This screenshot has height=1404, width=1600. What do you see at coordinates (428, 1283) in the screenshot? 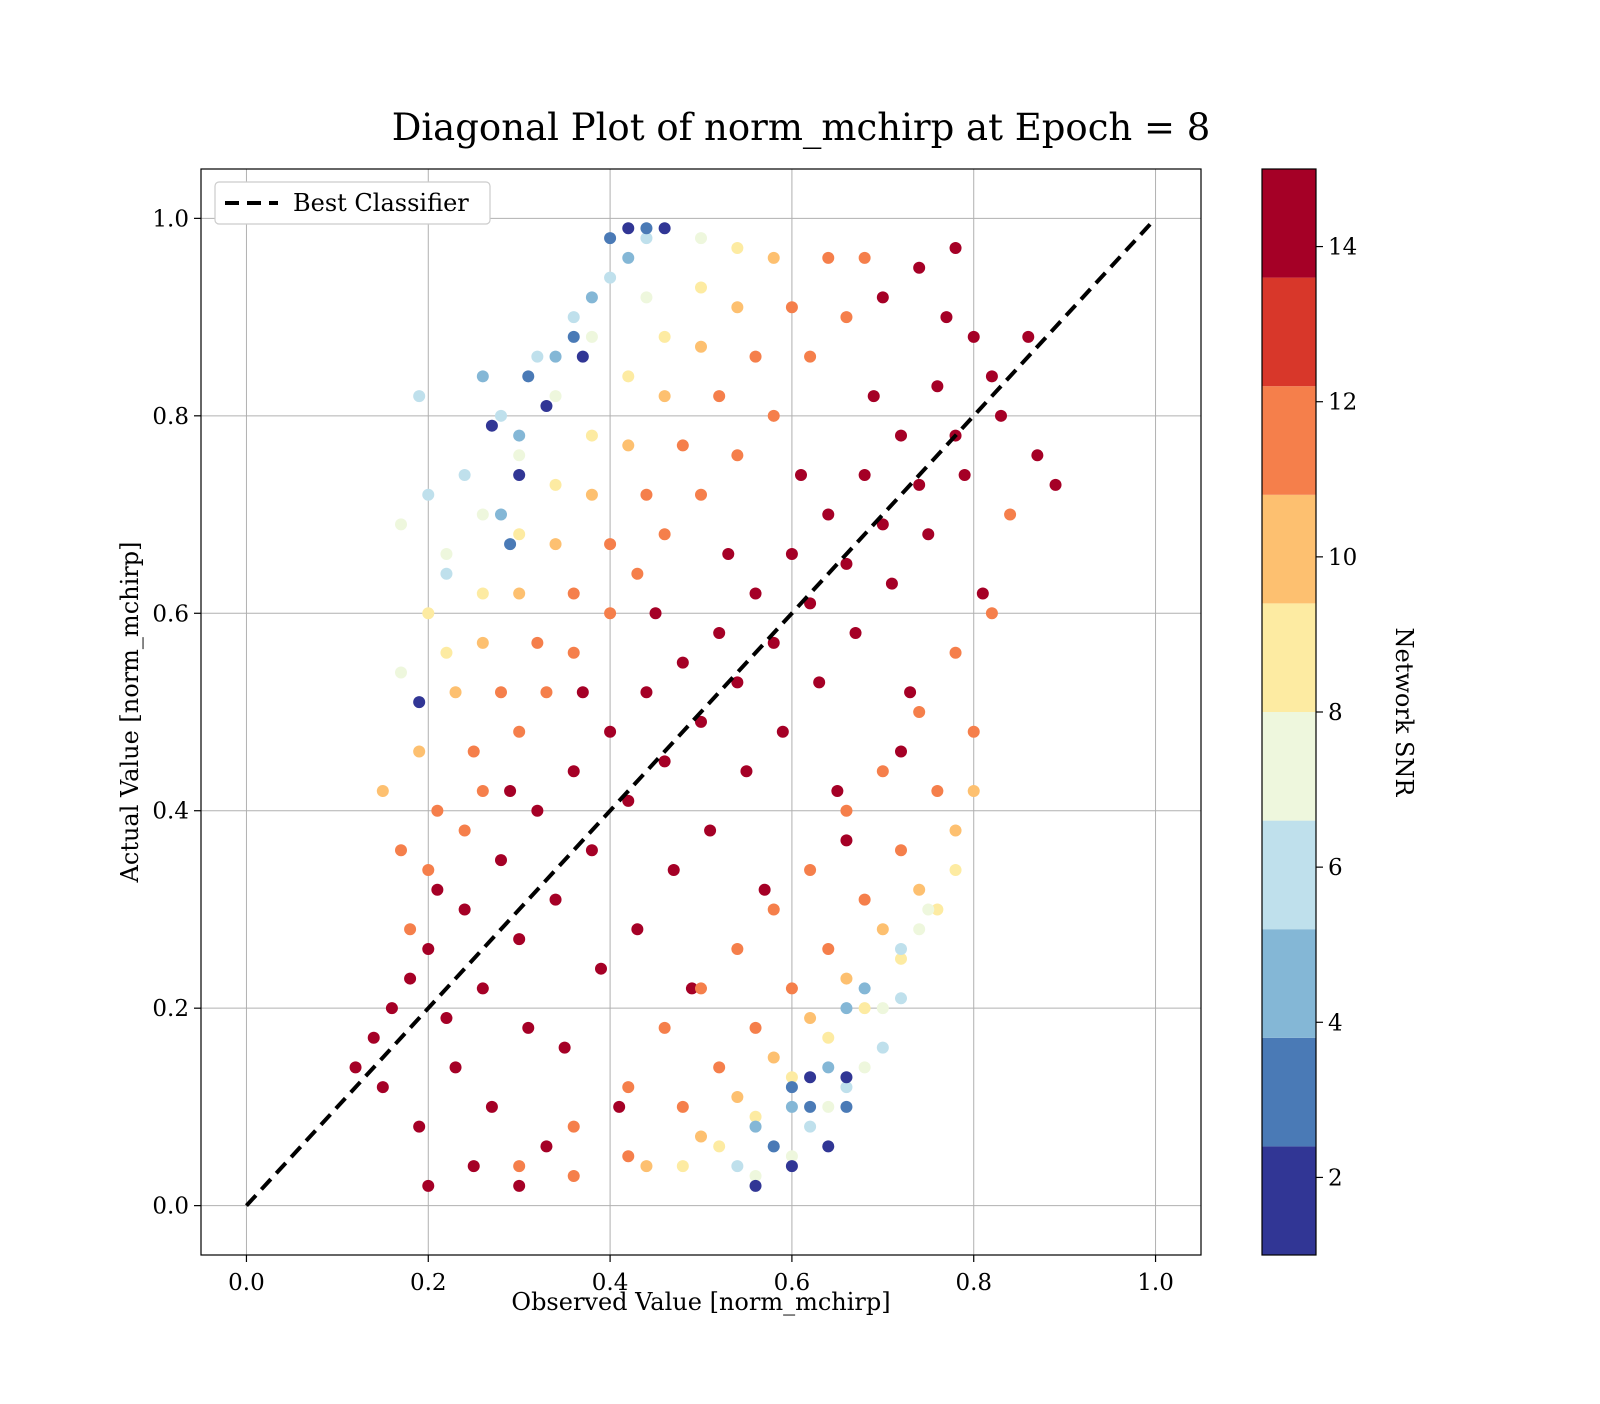
I see `x-tick-label: 0.2` at bounding box center [428, 1283].